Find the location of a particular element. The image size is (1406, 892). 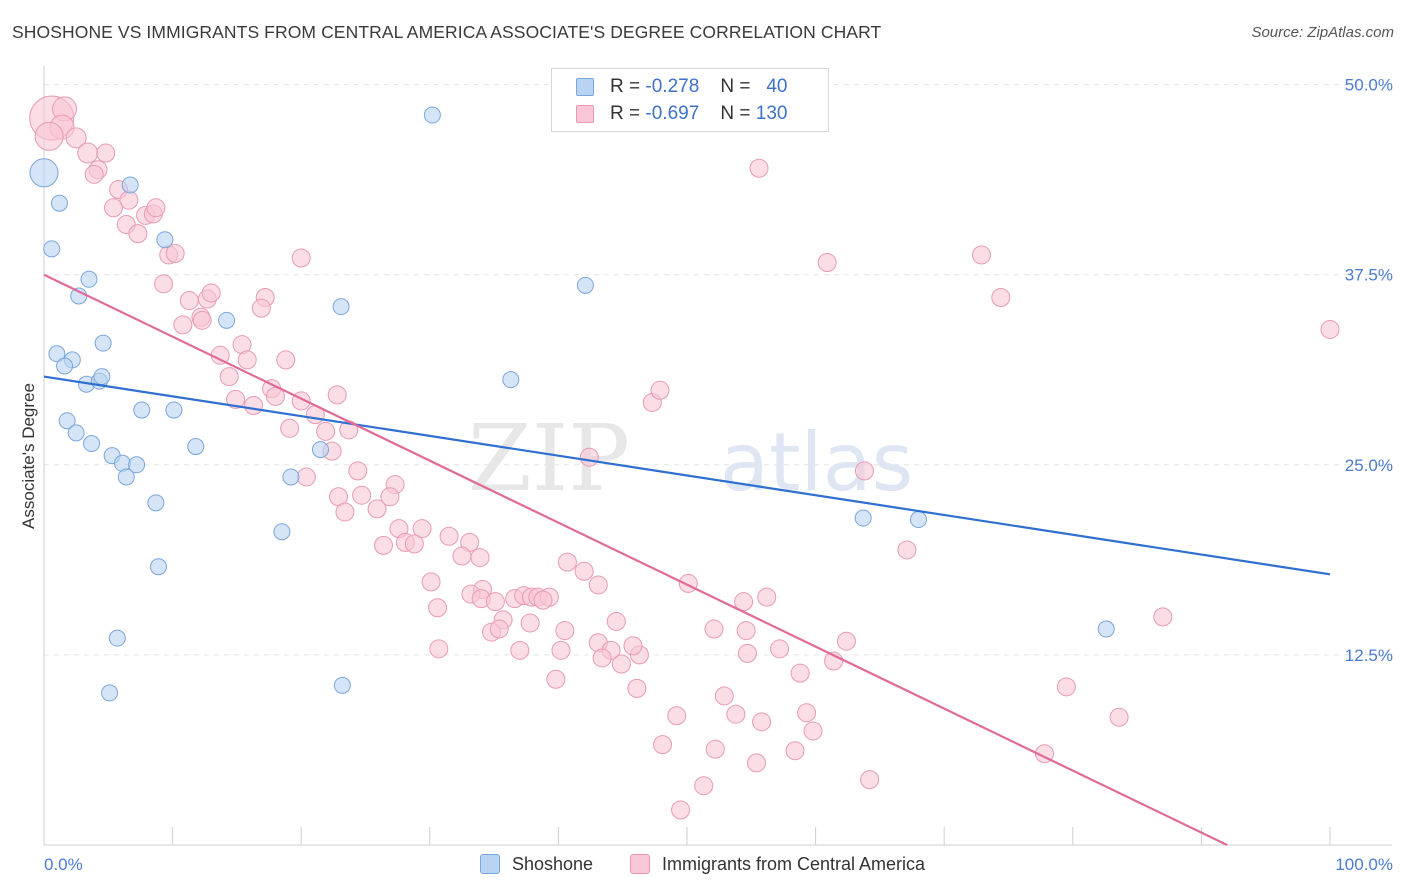

y-tick-label: 37.5% is located at coordinates (1369, 275).